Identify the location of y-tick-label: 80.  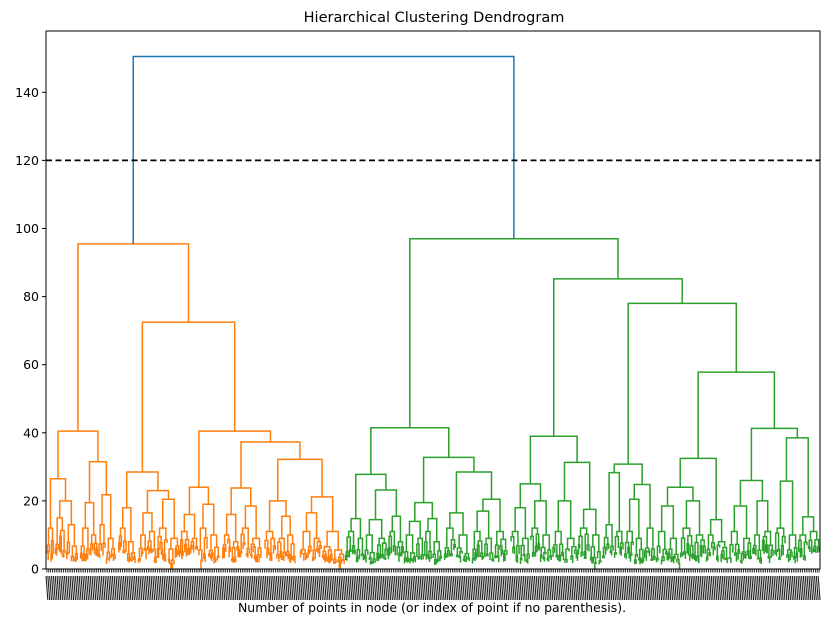
(31, 296).